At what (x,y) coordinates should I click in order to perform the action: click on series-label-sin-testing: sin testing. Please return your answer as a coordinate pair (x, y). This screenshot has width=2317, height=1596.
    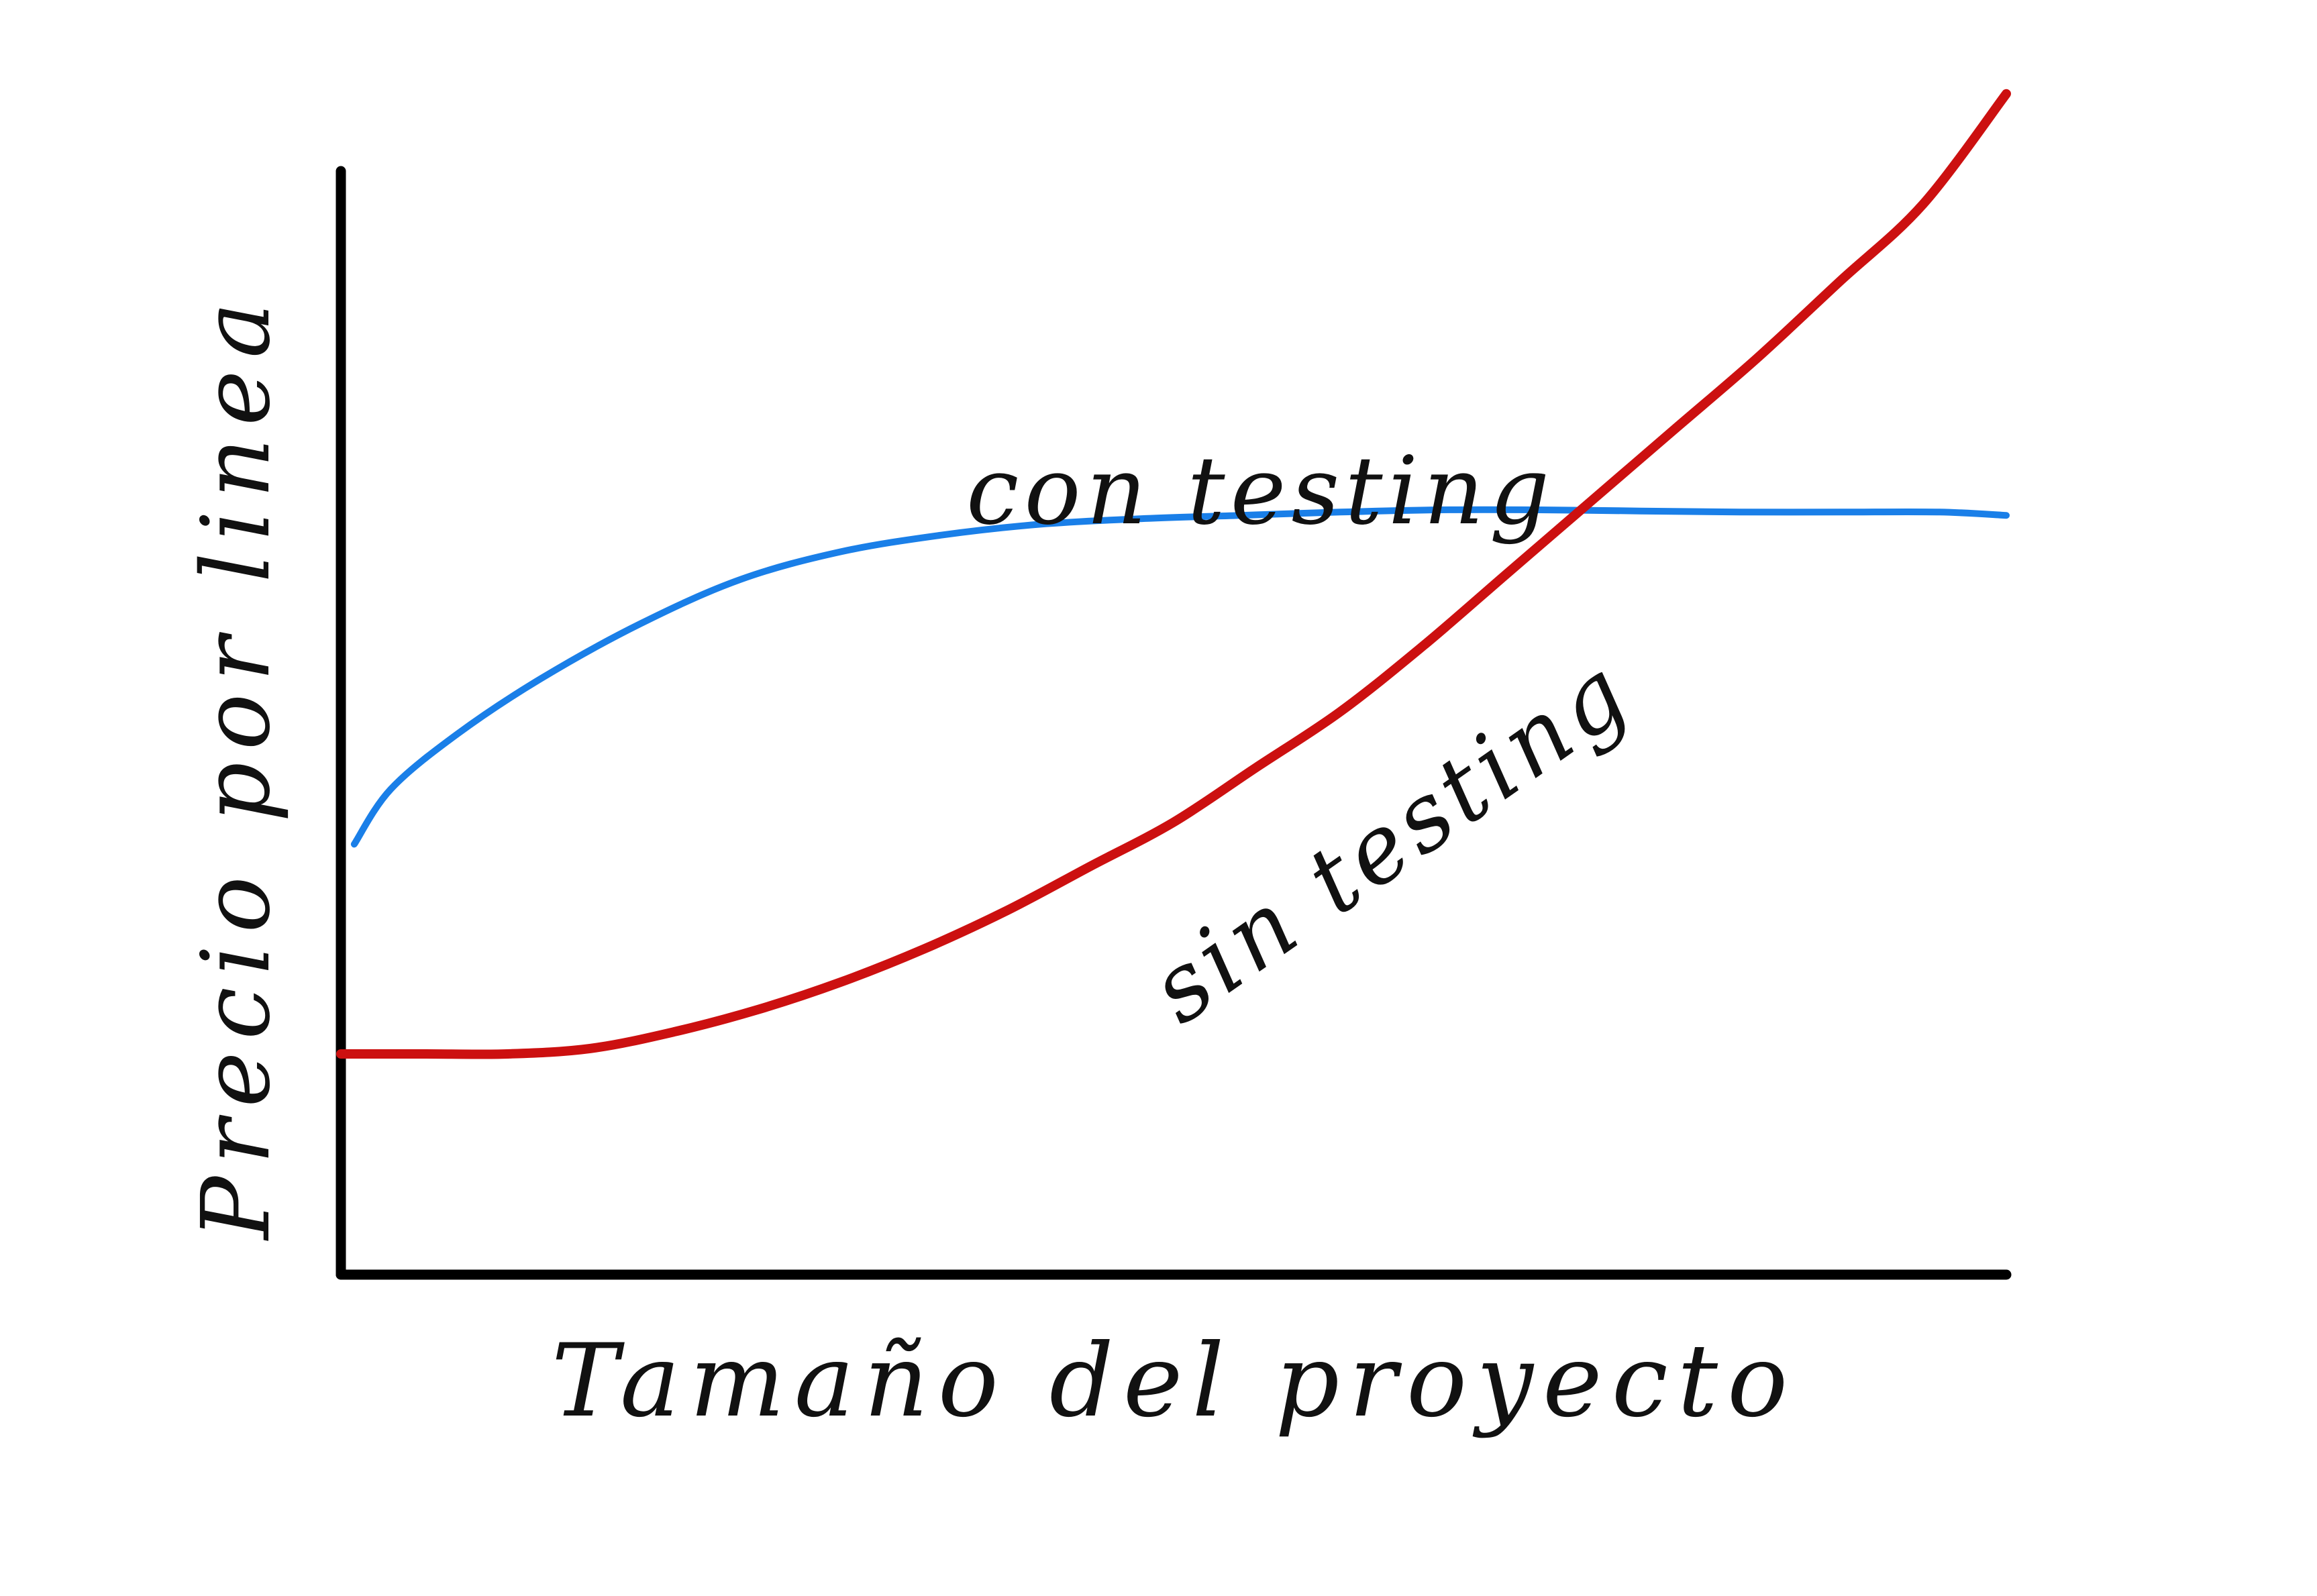
    Looking at the image, I should click on (1391, 840).